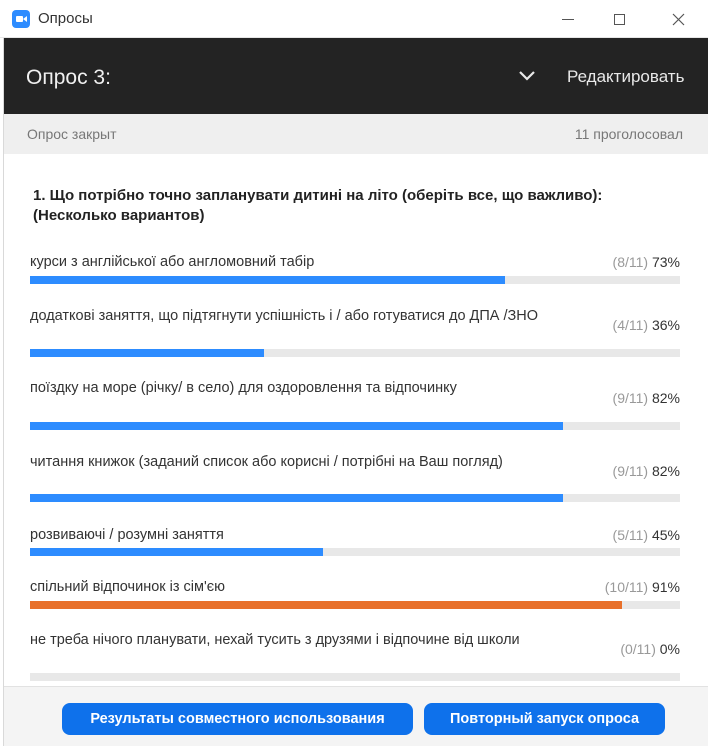  I want to click on option-label: спільний відпочинок із сім'єю, so click(128, 587).